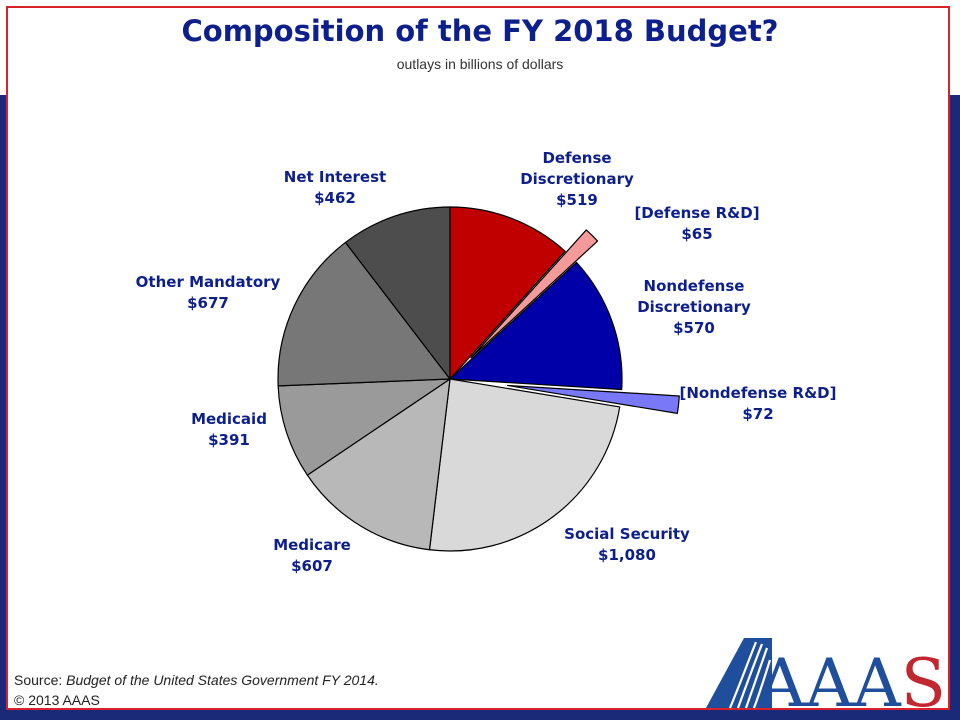 The height and width of the screenshot is (720, 960). I want to click on slice-label-medicaid: Medicaid $391, so click(229, 429).